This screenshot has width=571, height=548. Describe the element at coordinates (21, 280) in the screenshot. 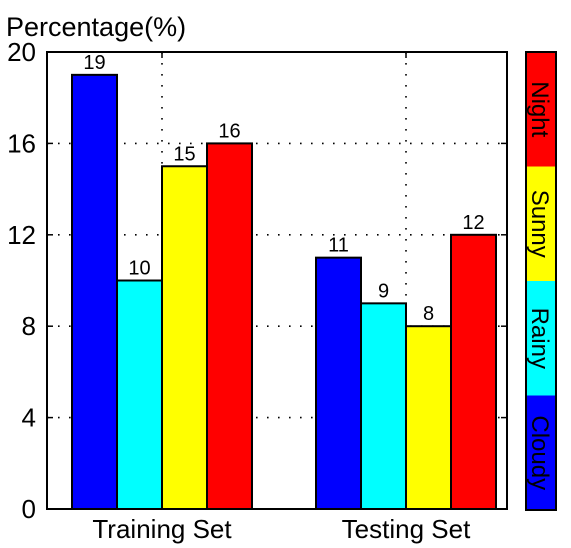

I see `y-tick-labels: 0 4 8 12 16 20` at that location.